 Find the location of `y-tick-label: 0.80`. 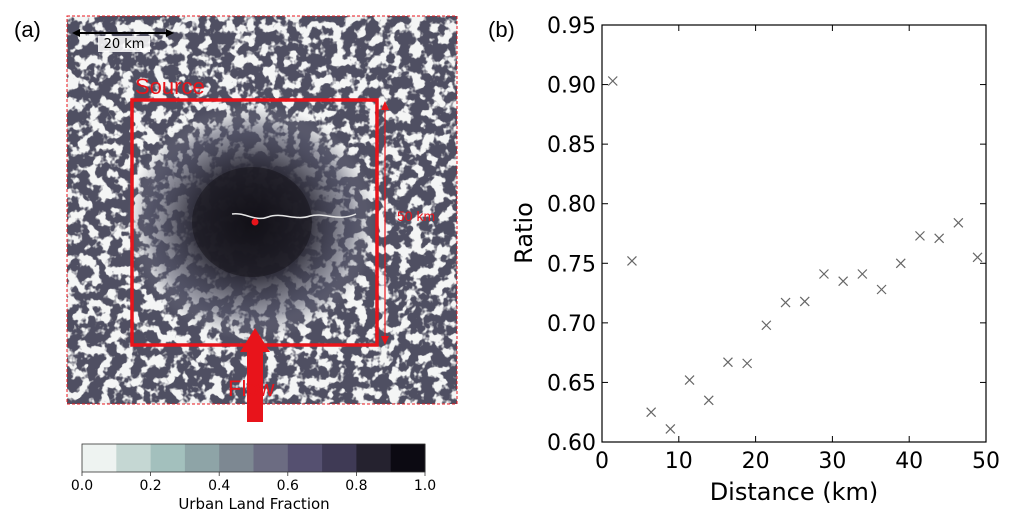

y-tick-label: 0.80 is located at coordinates (571, 205).